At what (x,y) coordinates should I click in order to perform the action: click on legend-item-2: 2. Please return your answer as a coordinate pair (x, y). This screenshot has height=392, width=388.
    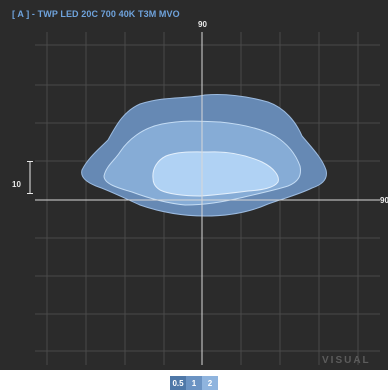
    Looking at the image, I should click on (210, 383).